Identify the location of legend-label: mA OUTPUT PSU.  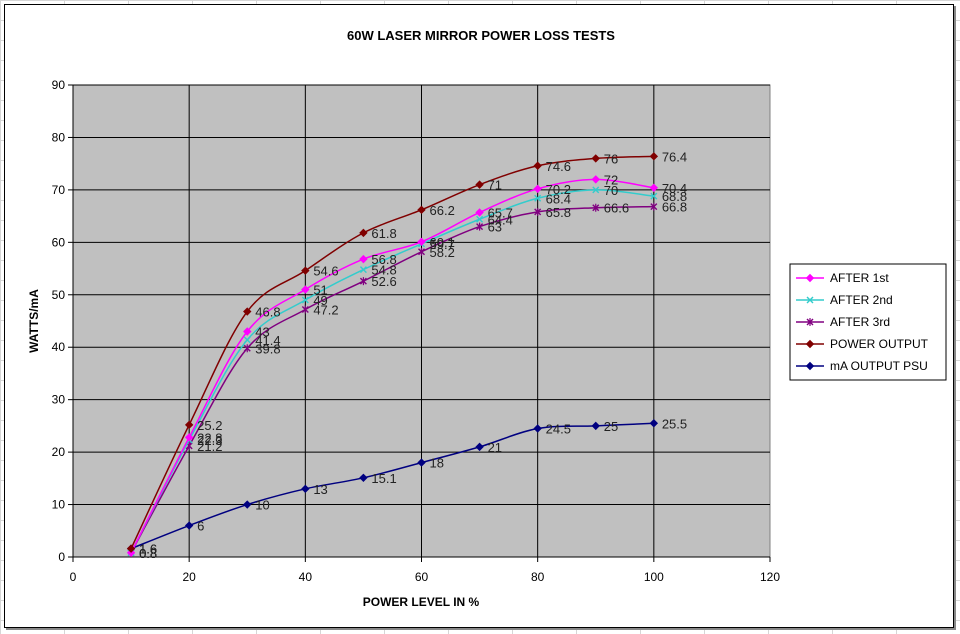
(879, 366).